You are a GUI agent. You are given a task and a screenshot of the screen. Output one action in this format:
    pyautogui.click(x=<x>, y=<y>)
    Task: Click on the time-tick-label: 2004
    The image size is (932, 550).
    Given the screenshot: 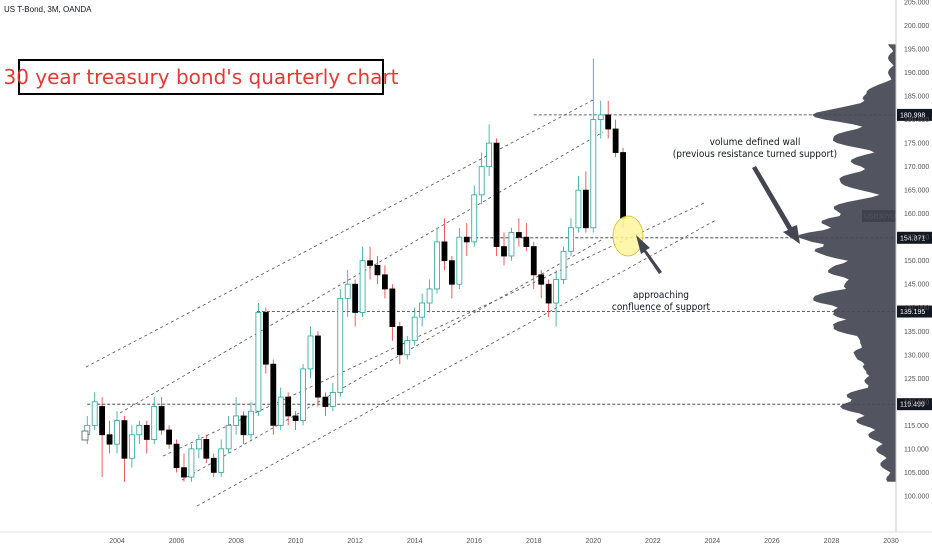 What is the action you would take?
    pyautogui.click(x=117, y=541)
    